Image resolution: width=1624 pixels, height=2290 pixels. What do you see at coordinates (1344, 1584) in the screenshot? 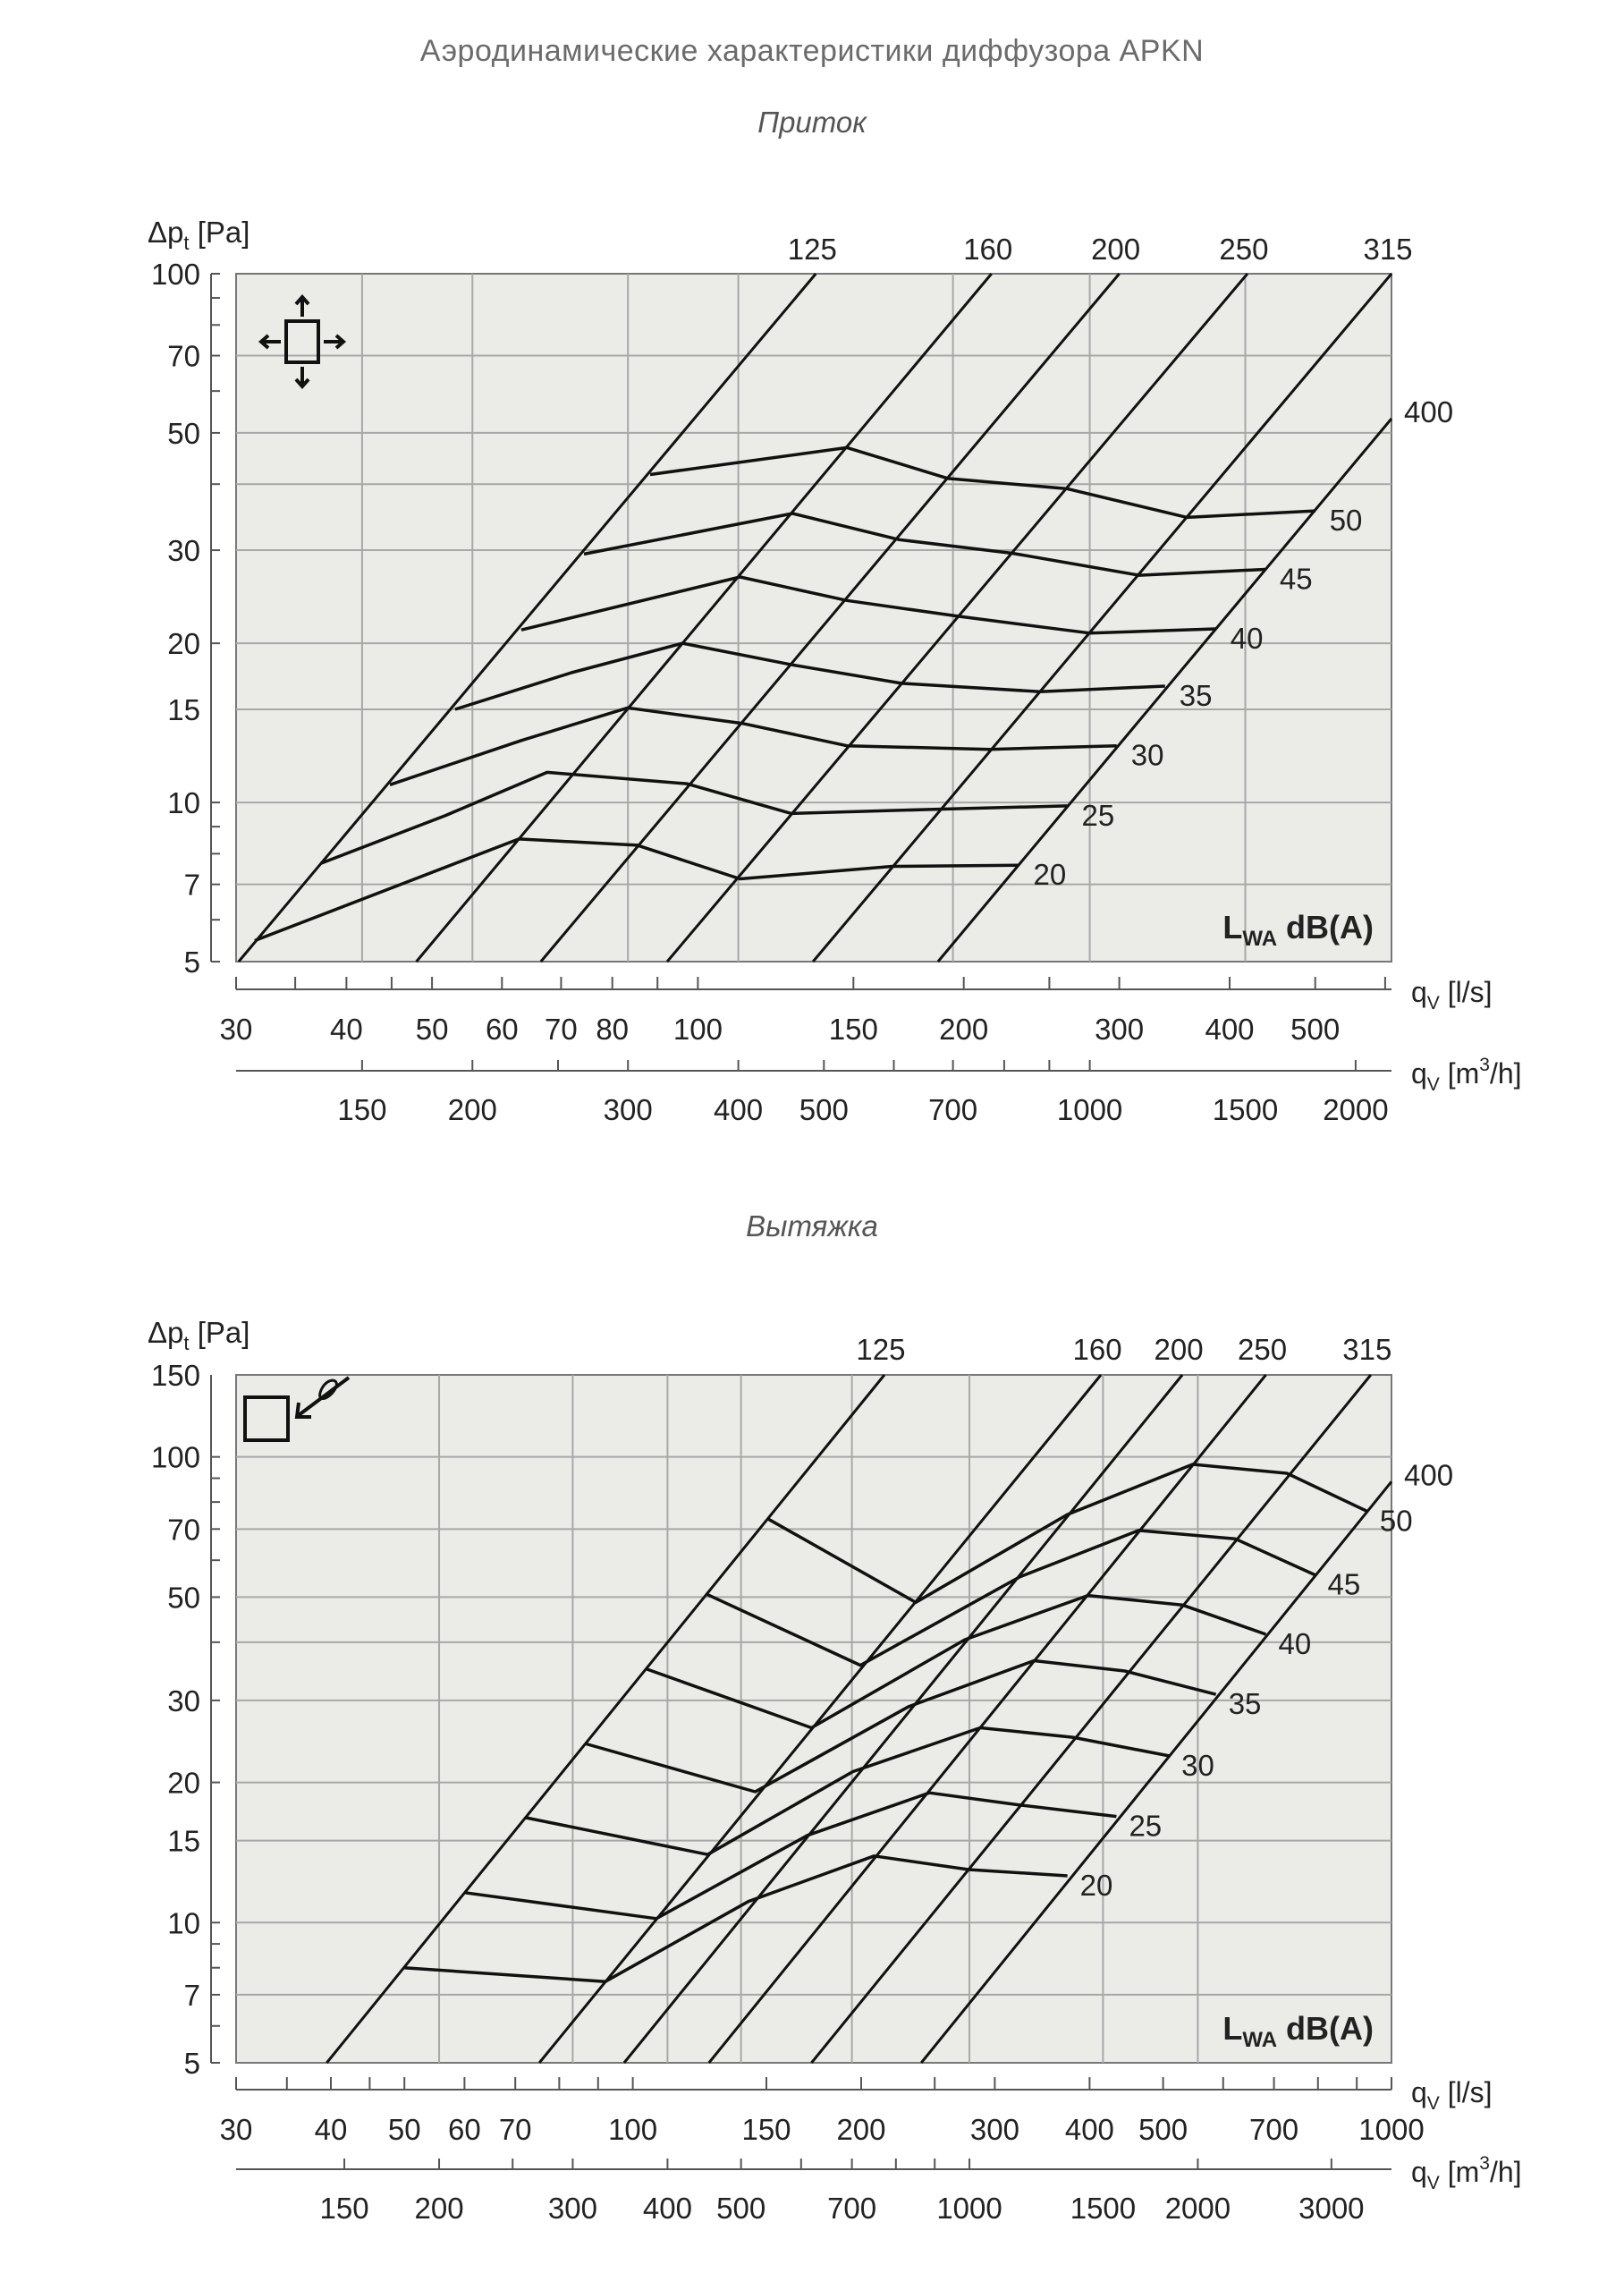
I see `db-label: 45` at bounding box center [1344, 1584].